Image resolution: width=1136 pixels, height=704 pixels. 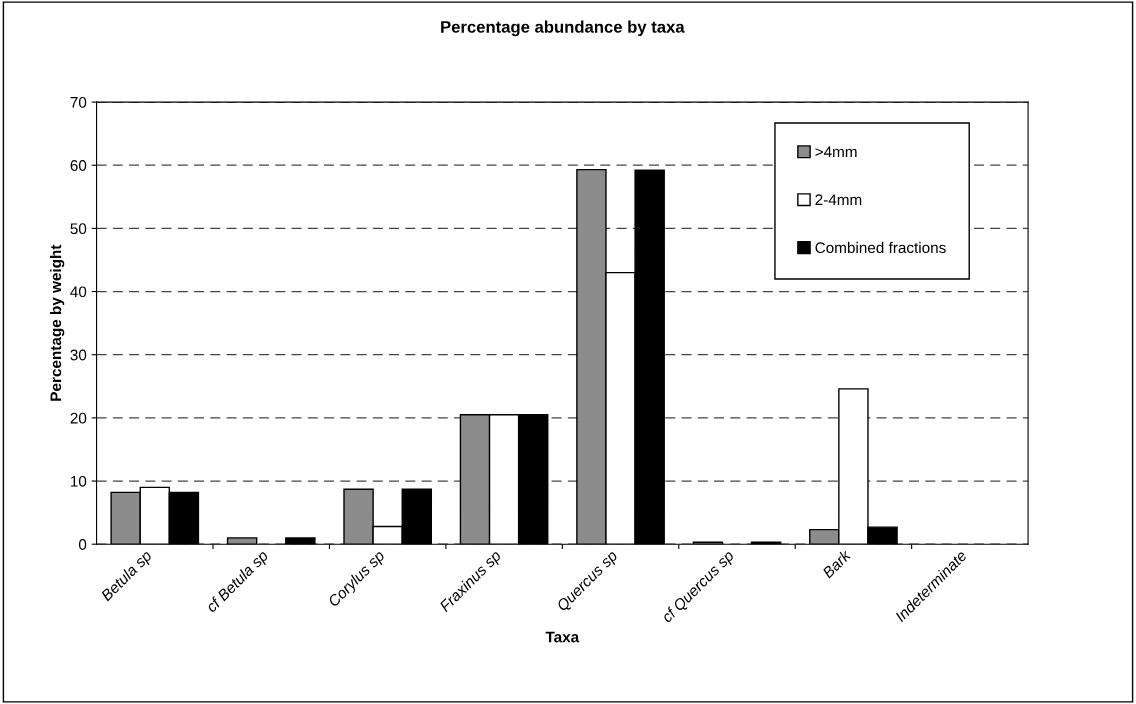 What do you see at coordinates (78, 165) in the screenshot?
I see `y-tick-label: 60` at bounding box center [78, 165].